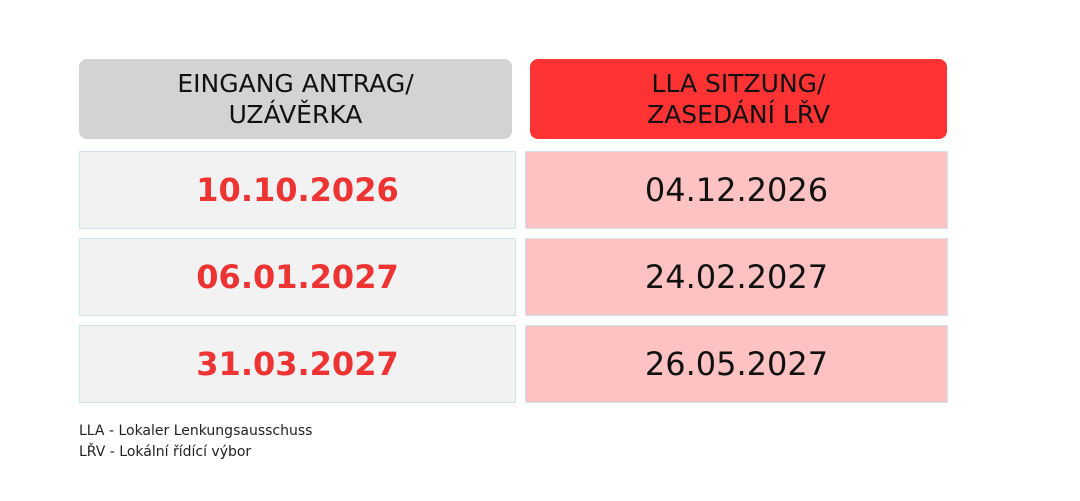 This screenshot has height=501, width=1080. Describe the element at coordinates (738, 99) in the screenshot. I see `header: LLA SITZUNG/ ZASEDÁNÍ LŘV` at that location.